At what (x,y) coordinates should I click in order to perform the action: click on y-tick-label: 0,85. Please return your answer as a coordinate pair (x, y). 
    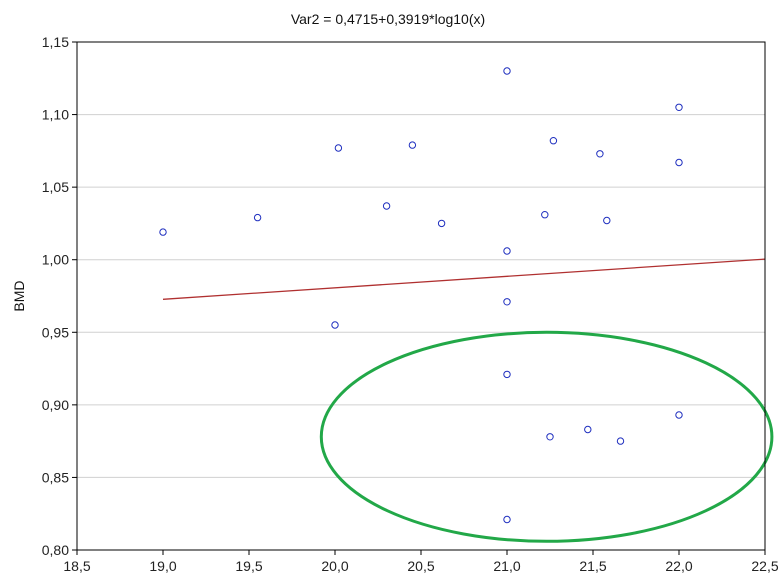
    Looking at the image, I should click on (55, 477).